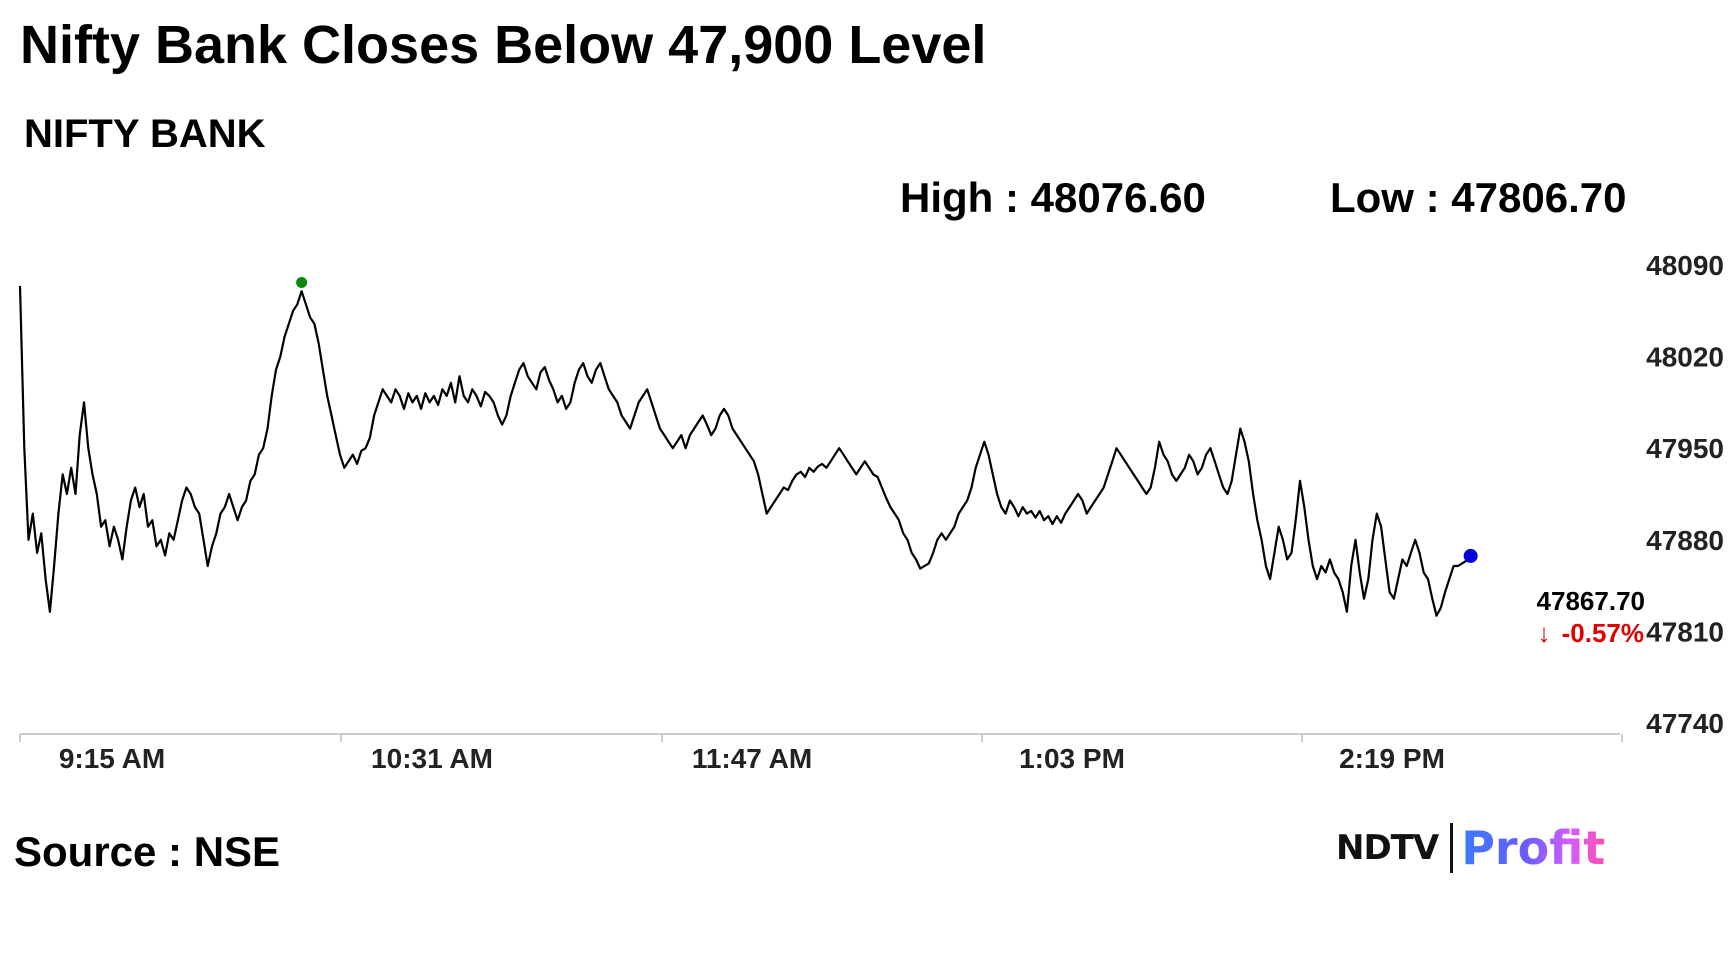  What do you see at coordinates (1452, 848) in the screenshot?
I see `logo-divider` at bounding box center [1452, 848].